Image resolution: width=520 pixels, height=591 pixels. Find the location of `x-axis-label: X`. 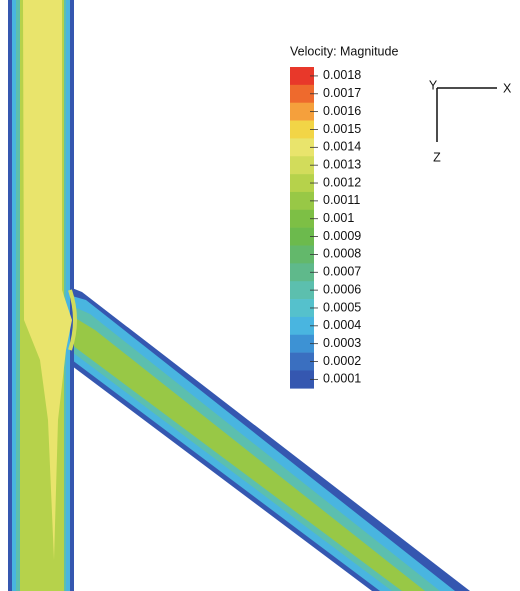

x-axis-label: X is located at coordinates (507, 88).